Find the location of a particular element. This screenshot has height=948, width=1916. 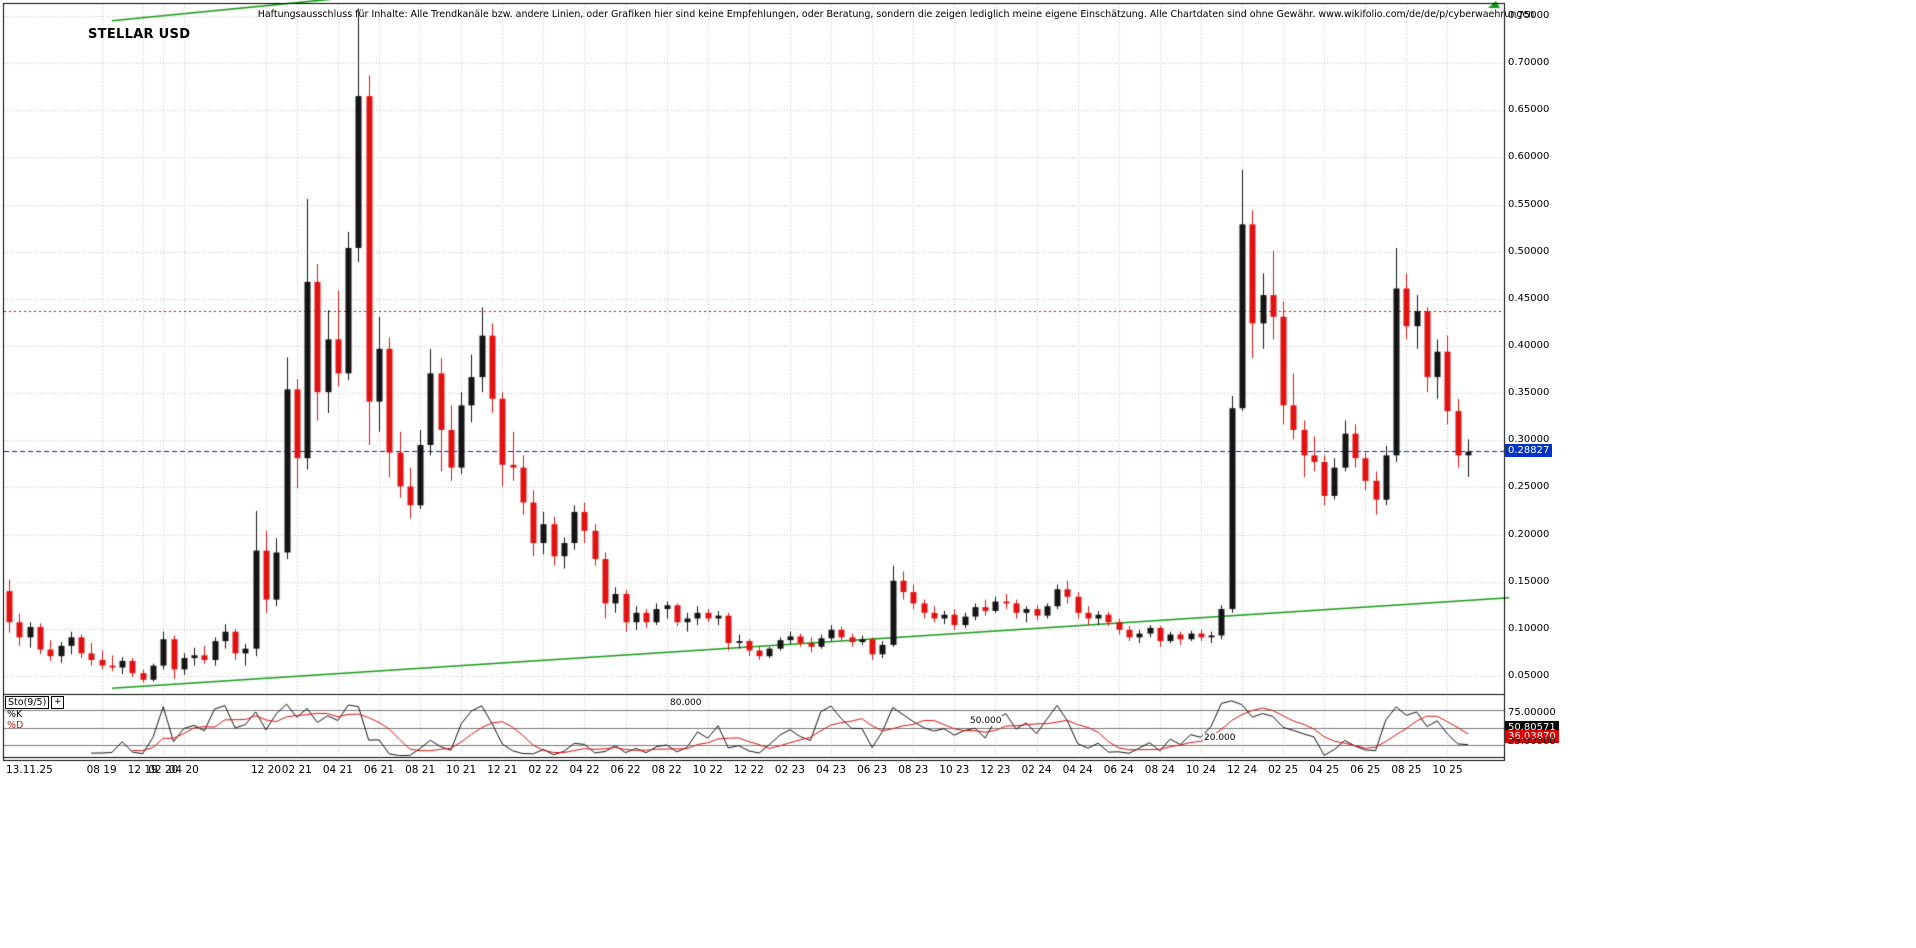

time-tick-label: 10 24 is located at coordinates (1200, 770).